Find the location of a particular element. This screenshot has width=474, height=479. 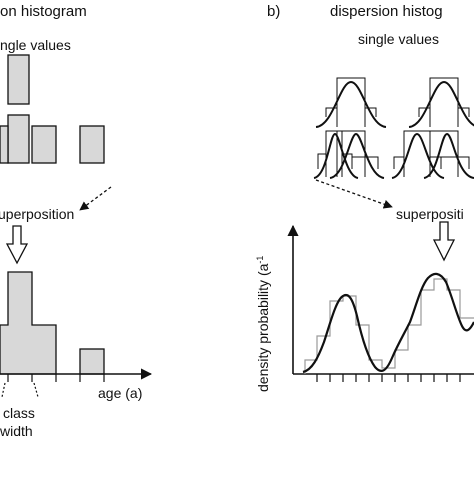

right-panel-subtitle: single values is located at coordinates (398, 39).